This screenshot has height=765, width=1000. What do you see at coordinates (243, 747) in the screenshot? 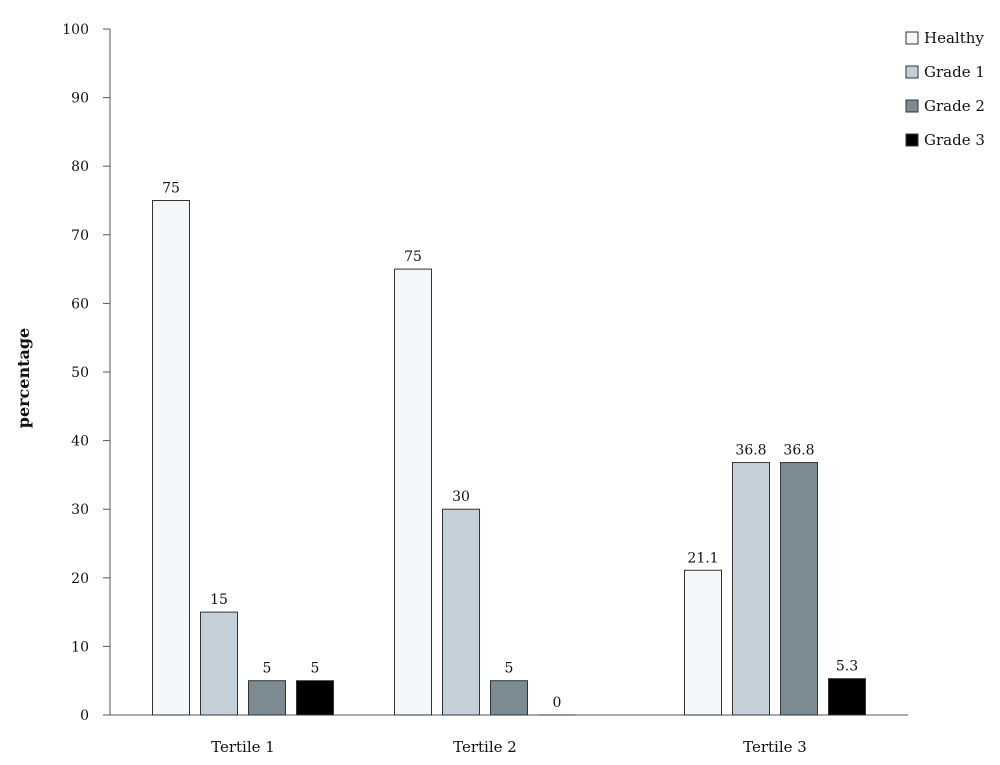
I see `x-category-label: Tertile 1` at bounding box center [243, 747].